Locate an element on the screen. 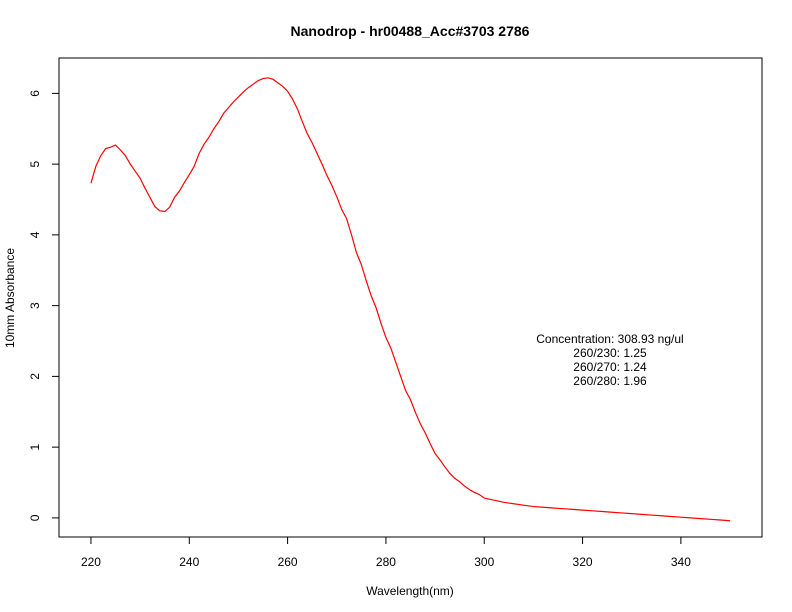 This screenshot has width=792, height=612. y-axis: 0 1 2 3 4 5 6 is located at coordinates (44, 305).